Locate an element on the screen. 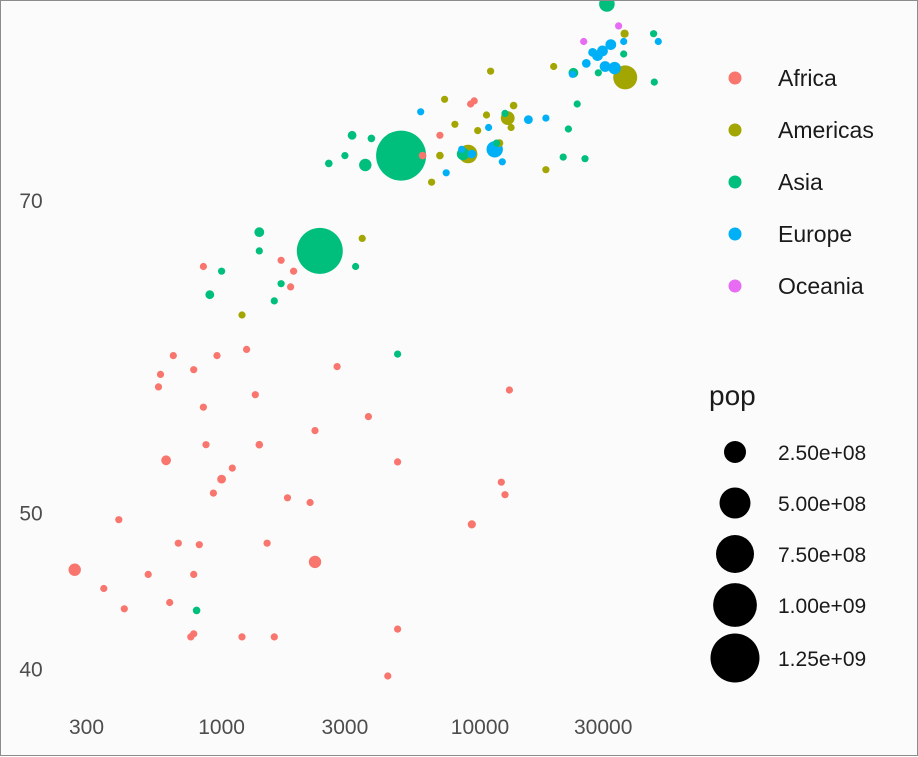  size-label-3: 1.00e+09 is located at coordinates (822, 606).